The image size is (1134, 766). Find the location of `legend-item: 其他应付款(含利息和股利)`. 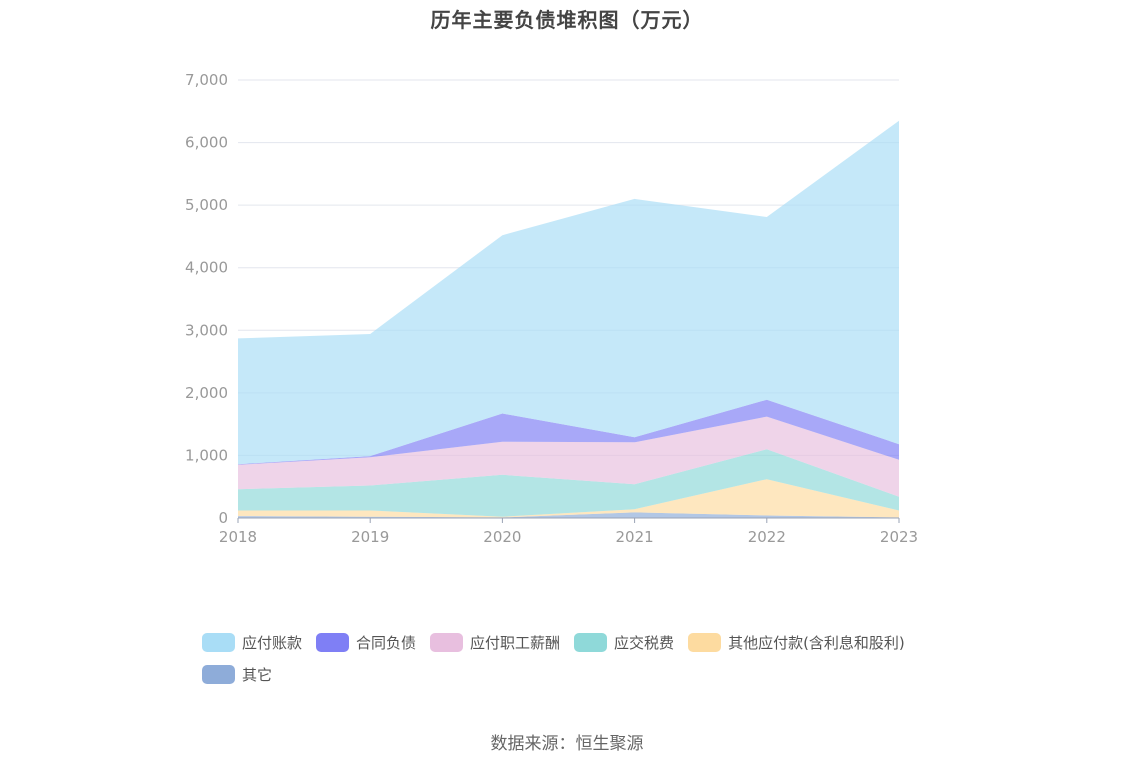

legend-item: 其他应付款(含利息和股利) is located at coordinates (796, 642).